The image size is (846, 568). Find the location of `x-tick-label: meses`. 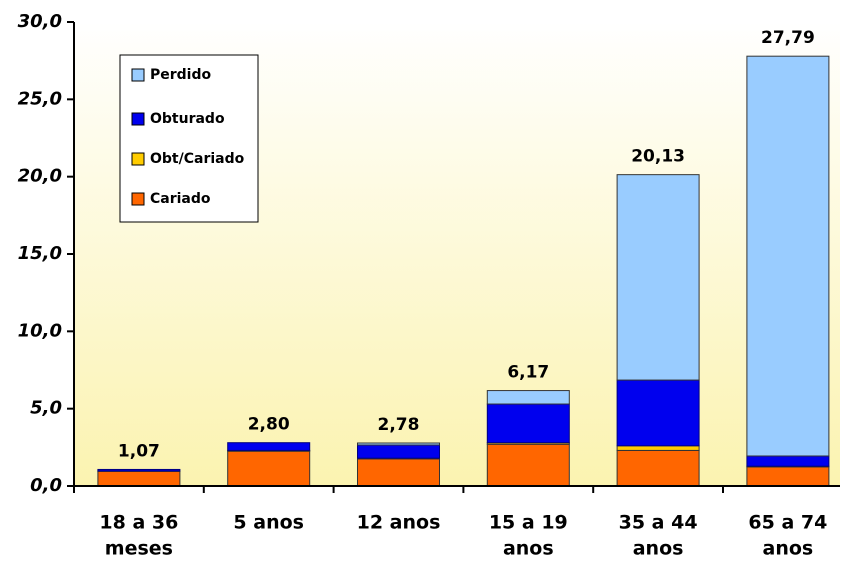

x-tick-label: meses is located at coordinates (139, 549).